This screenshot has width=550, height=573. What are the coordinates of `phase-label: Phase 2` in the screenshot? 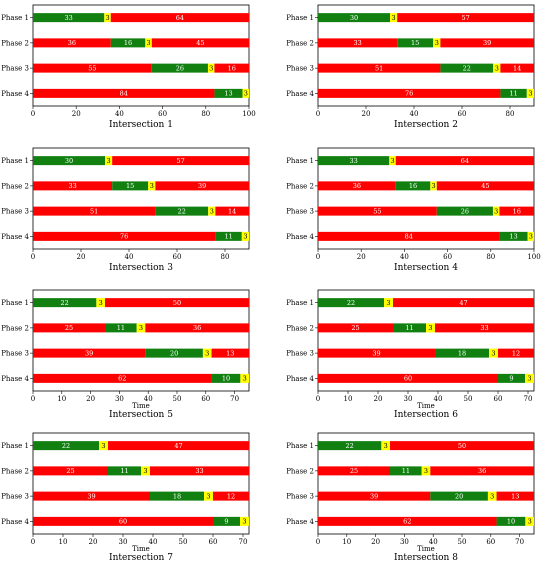 It's located at (300, 471).